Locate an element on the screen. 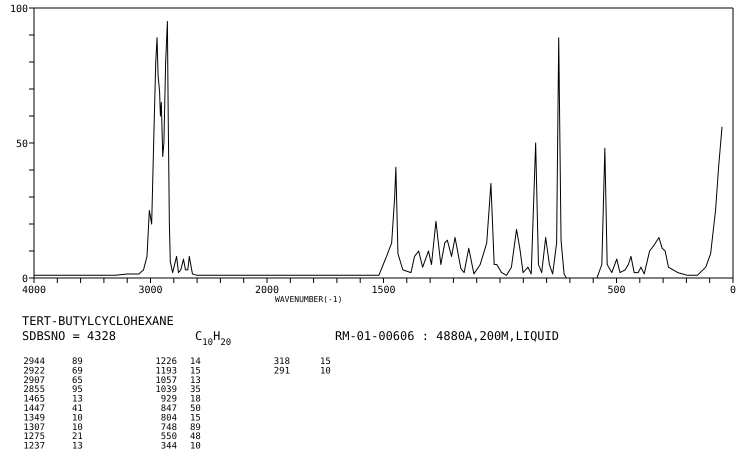 This screenshot has width=738, height=457. text: RM-01-00606 : 4880A,200M,LIQUID is located at coordinates (447, 336).